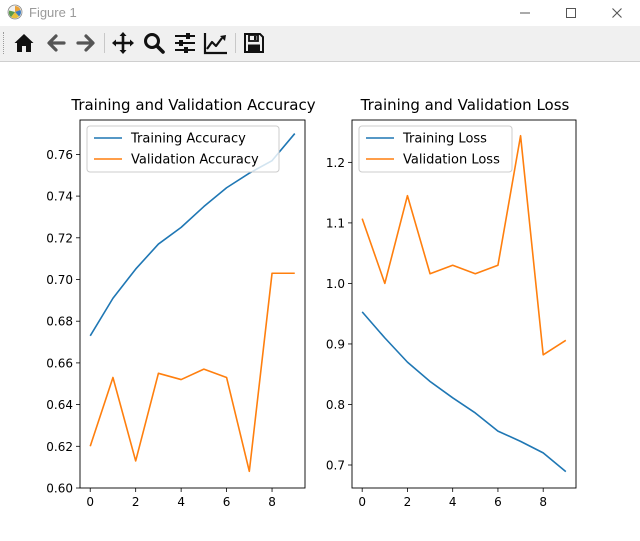 Image resolution: width=640 pixels, height=541 pixels. Describe the element at coordinates (192, 372) in the screenshot. I see `validation-accuracy-line` at that location.